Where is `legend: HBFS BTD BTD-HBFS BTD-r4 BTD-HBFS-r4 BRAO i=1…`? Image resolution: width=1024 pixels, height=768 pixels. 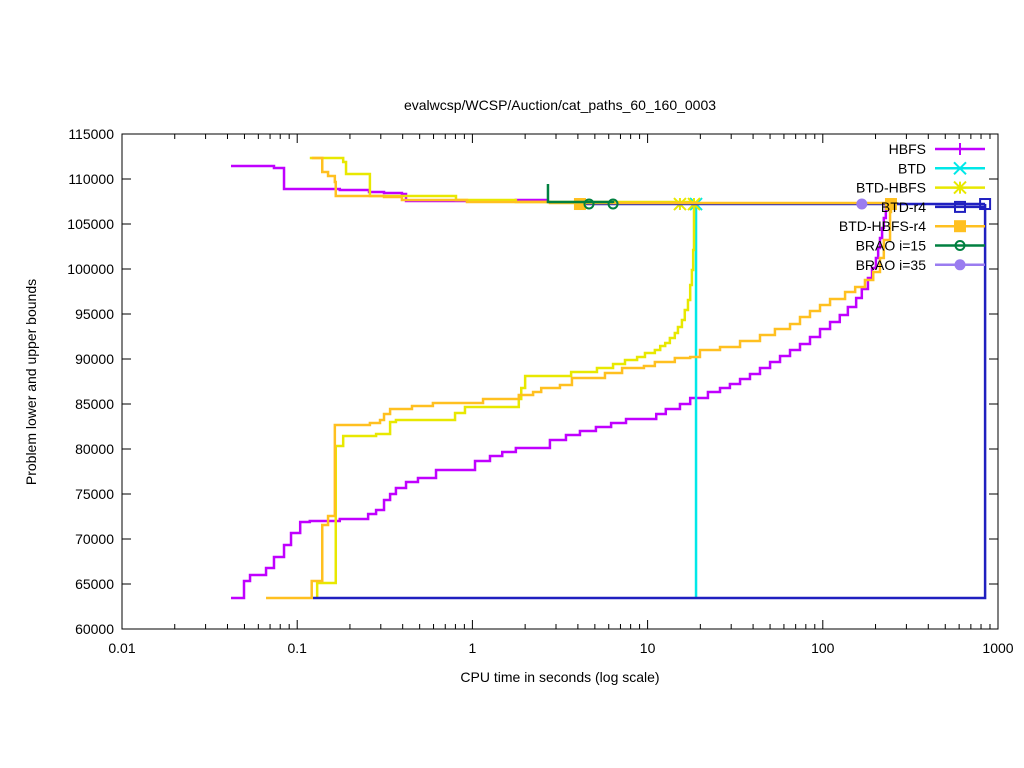 legend: HBFS BTD BTD-HBFS BTD-r4 BTD-HBFS-r4 BRAO i=1… is located at coordinates (912, 207).